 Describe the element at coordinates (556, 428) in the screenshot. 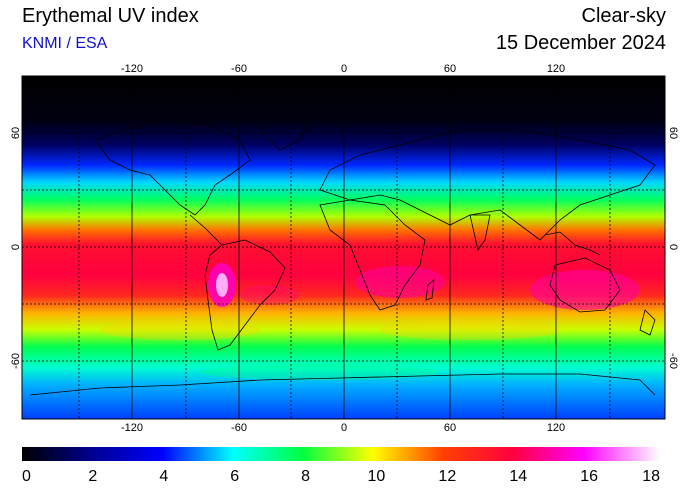

I see `lon-tick-bottom: 120` at that location.